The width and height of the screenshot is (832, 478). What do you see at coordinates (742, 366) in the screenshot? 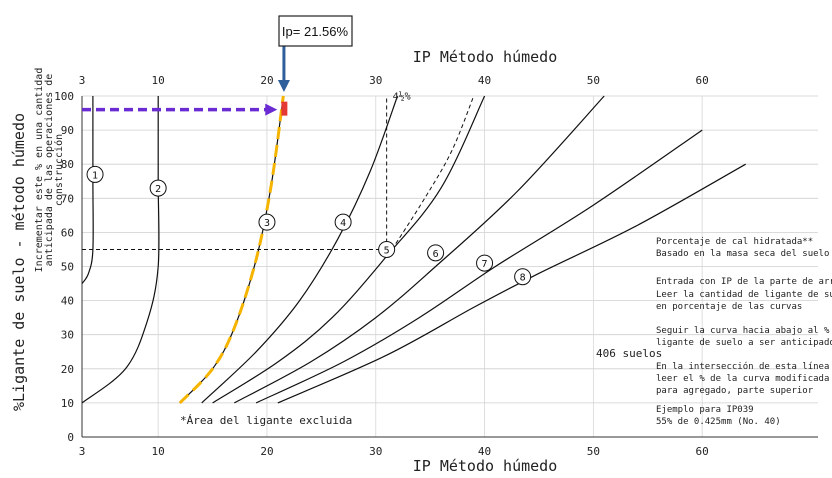
I see `note-line: En la intersección de esta línea` at bounding box center [742, 366].